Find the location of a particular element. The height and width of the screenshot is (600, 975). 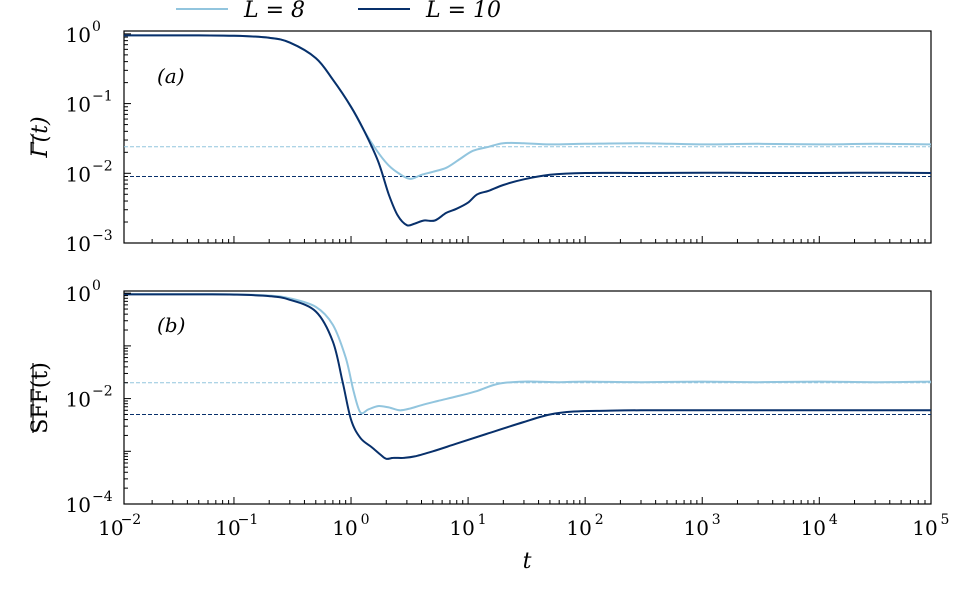

x-tick-label-exponent: −2 is located at coordinates (131, 520).